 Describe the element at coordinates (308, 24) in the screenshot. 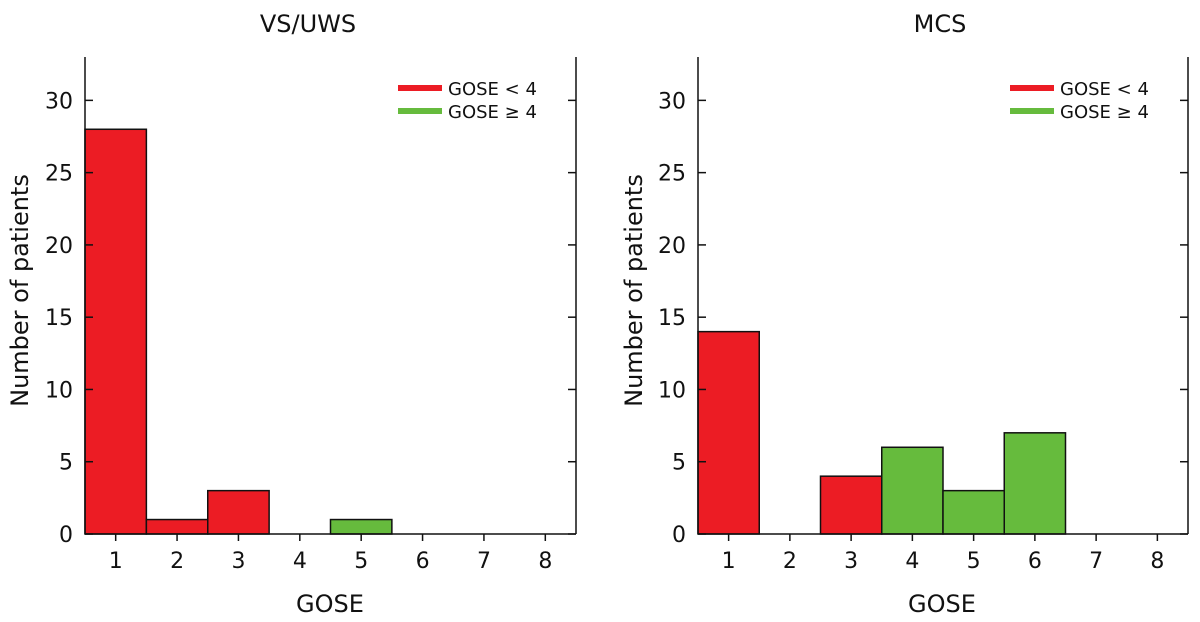

I see `chart-title: VS/UWS` at that location.